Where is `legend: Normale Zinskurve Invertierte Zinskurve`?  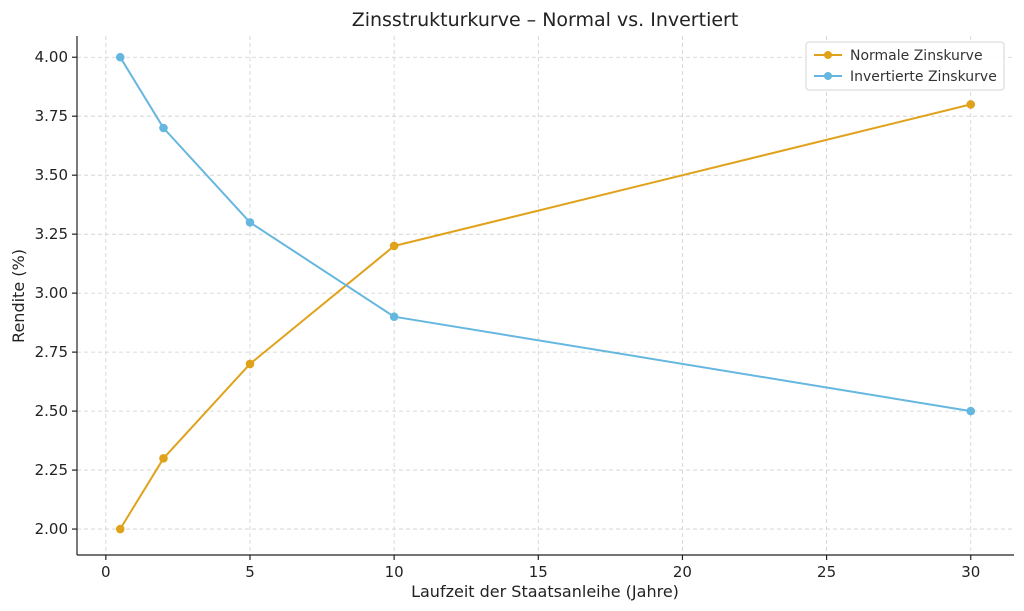
legend: Normale Zinskurve Invertierte Zinskurve is located at coordinates (905, 66).